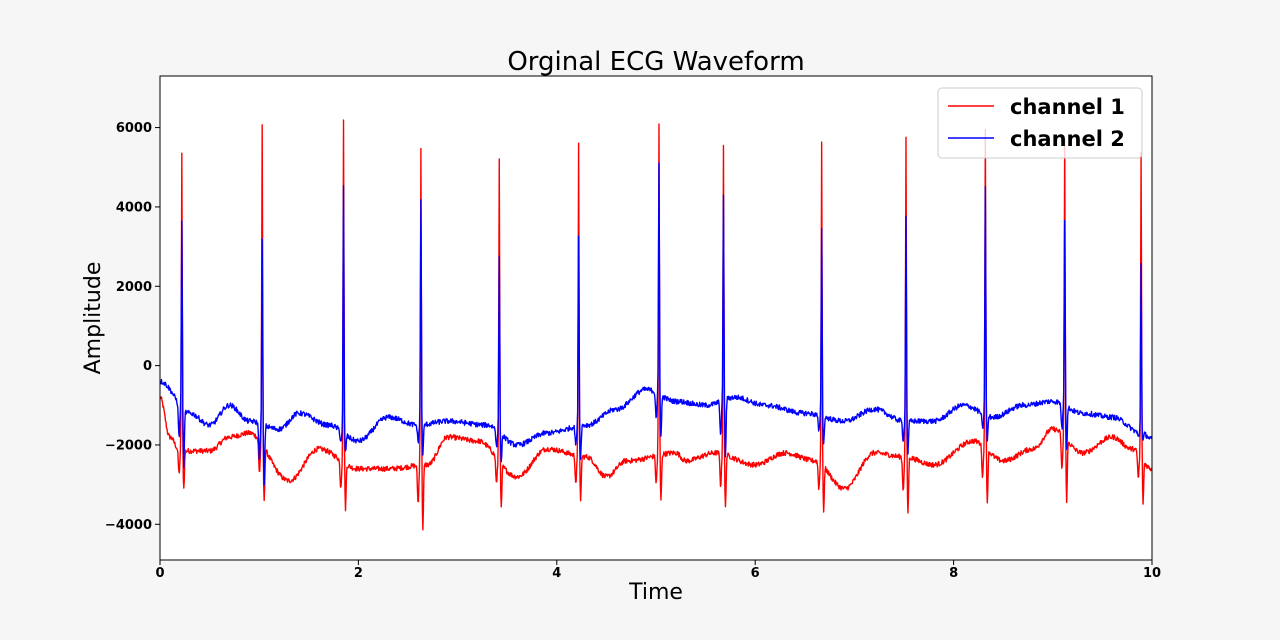 The height and width of the screenshot is (640, 1280). What do you see at coordinates (128, 525) in the screenshot?
I see `y-tick-label: −4000` at bounding box center [128, 525].